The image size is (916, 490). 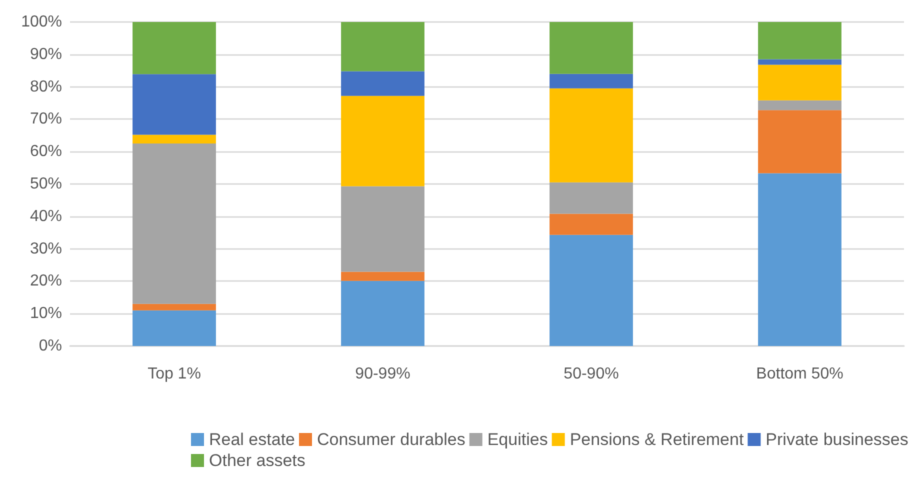 What do you see at coordinates (517, 439) in the screenshot?
I see `legend-label: Equities` at bounding box center [517, 439].